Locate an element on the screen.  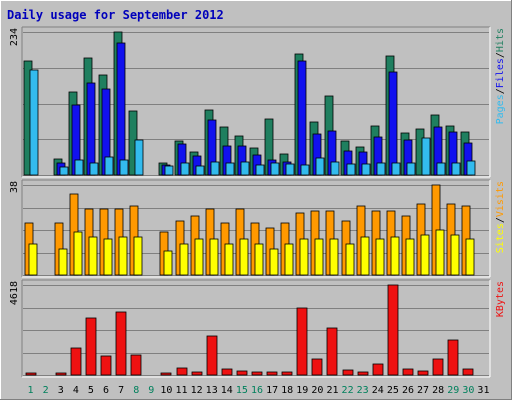
x-tick-day-10: 10 is located at coordinates (166, 390).